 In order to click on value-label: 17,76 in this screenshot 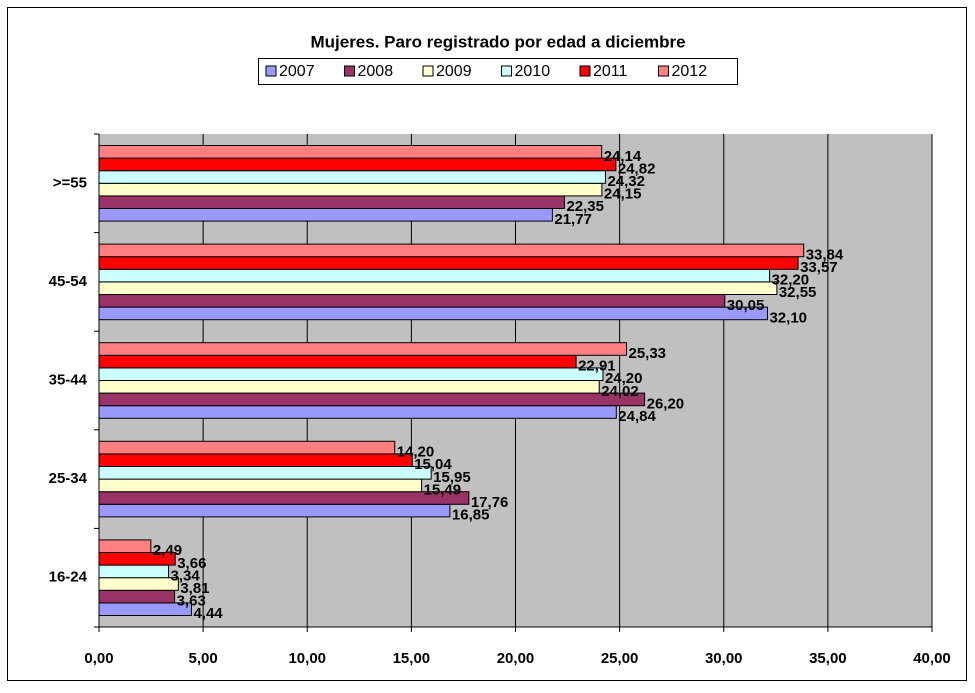, I will do `click(490, 502)`.